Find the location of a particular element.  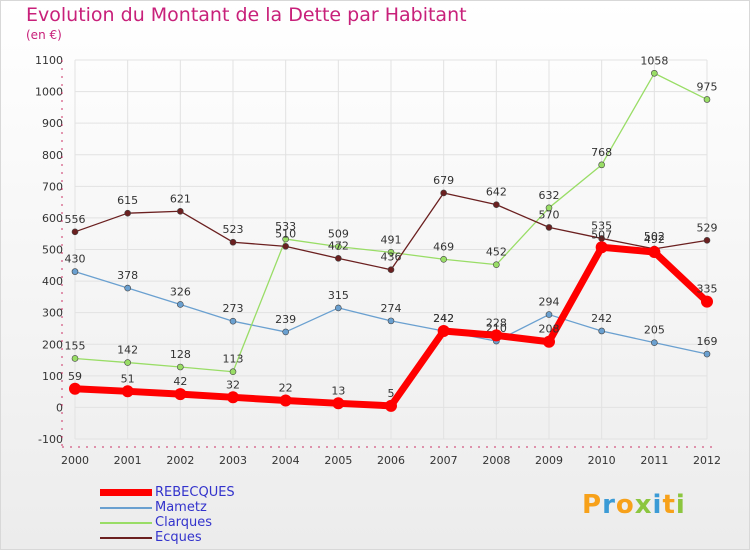

chart-subtitle: (en €) is located at coordinates (44, 35).